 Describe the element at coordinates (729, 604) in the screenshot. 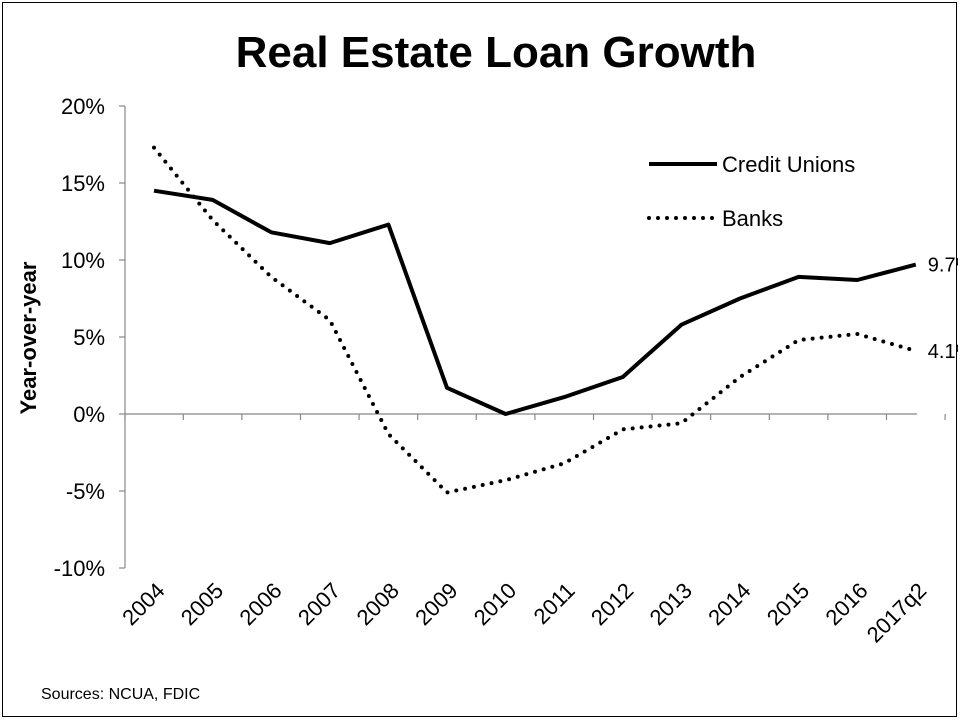

I see `x-tick-label: 2014` at that location.